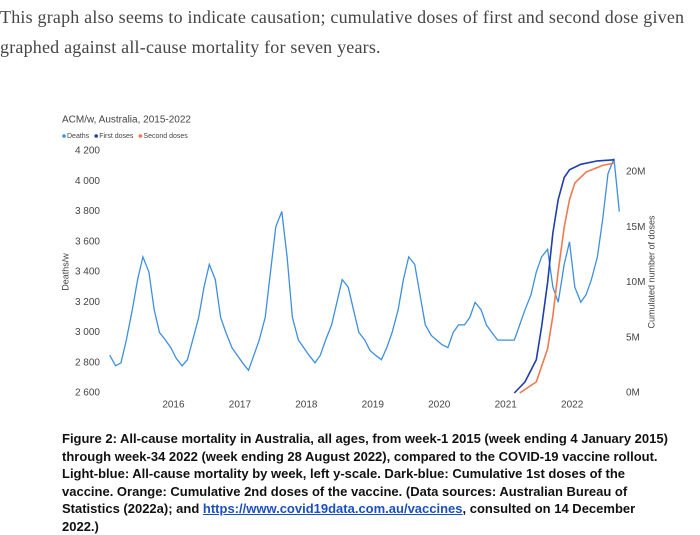 The height and width of the screenshot is (535, 700). What do you see at coordinates (635, 172) in the screenshot?
I see `y2-tick-label: 20M` at bounding box center [635, 172].